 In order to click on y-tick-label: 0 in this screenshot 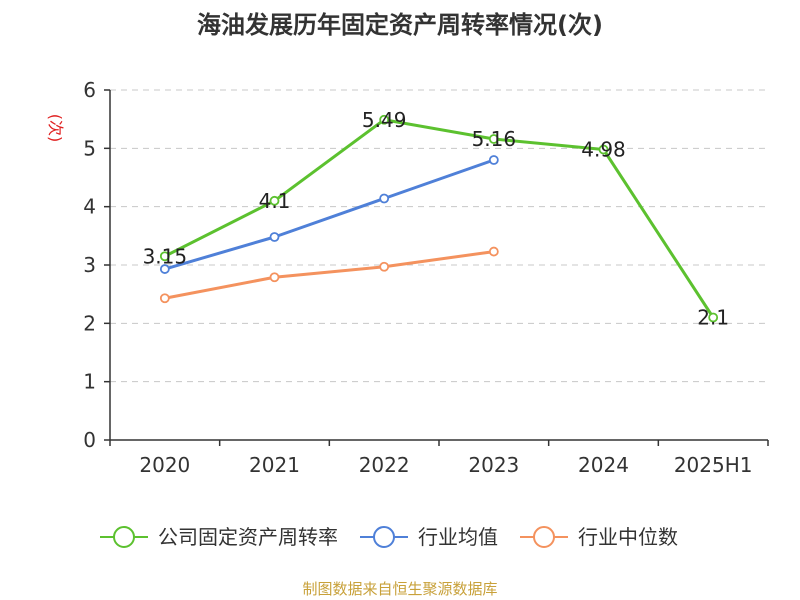, I will do `click(89, 440)`.